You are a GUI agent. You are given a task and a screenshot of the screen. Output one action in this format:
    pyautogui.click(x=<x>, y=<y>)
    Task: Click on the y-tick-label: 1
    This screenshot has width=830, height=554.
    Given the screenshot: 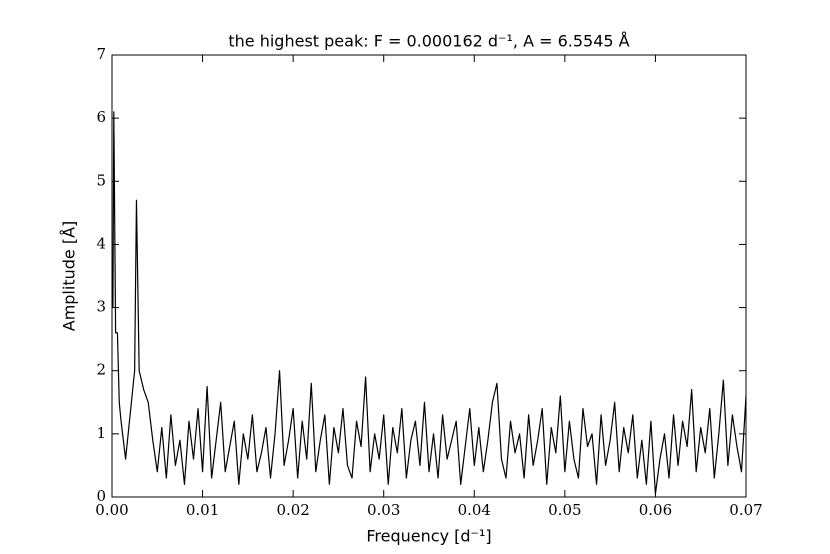 What is the action you would take?
    pyautogui.click(x=101, y=433)
    